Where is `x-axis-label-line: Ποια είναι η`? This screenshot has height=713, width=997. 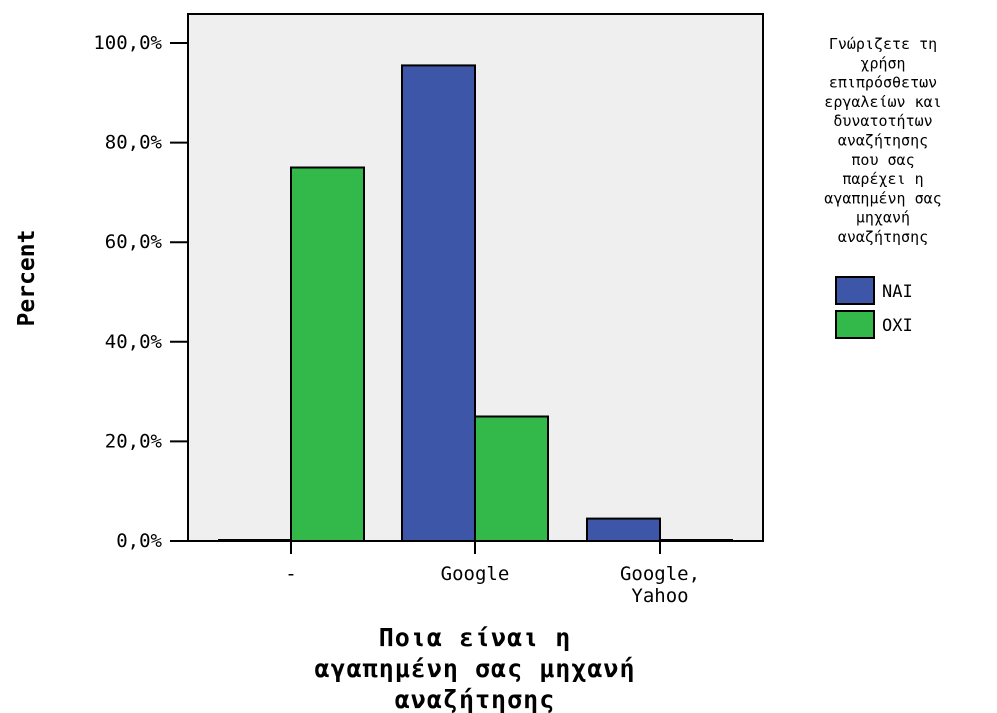
x-axis-label-line: Ποια είναι η is located at coordinates (475, 637).